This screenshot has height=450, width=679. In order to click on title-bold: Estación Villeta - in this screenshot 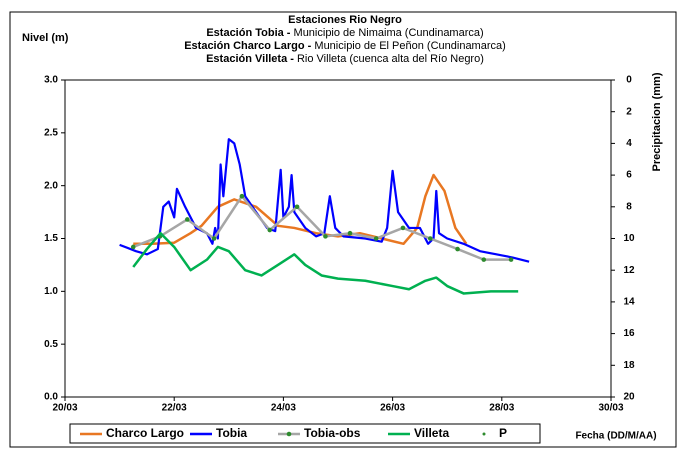, I will do `click(251, 59)`.